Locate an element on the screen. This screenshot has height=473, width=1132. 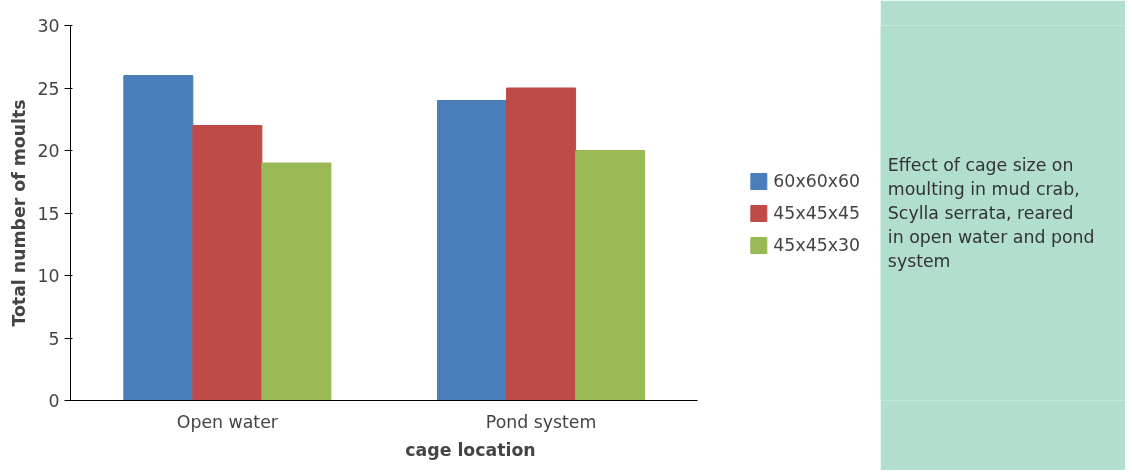
y-tick-label: 5 is located at coordinates (54, 338).